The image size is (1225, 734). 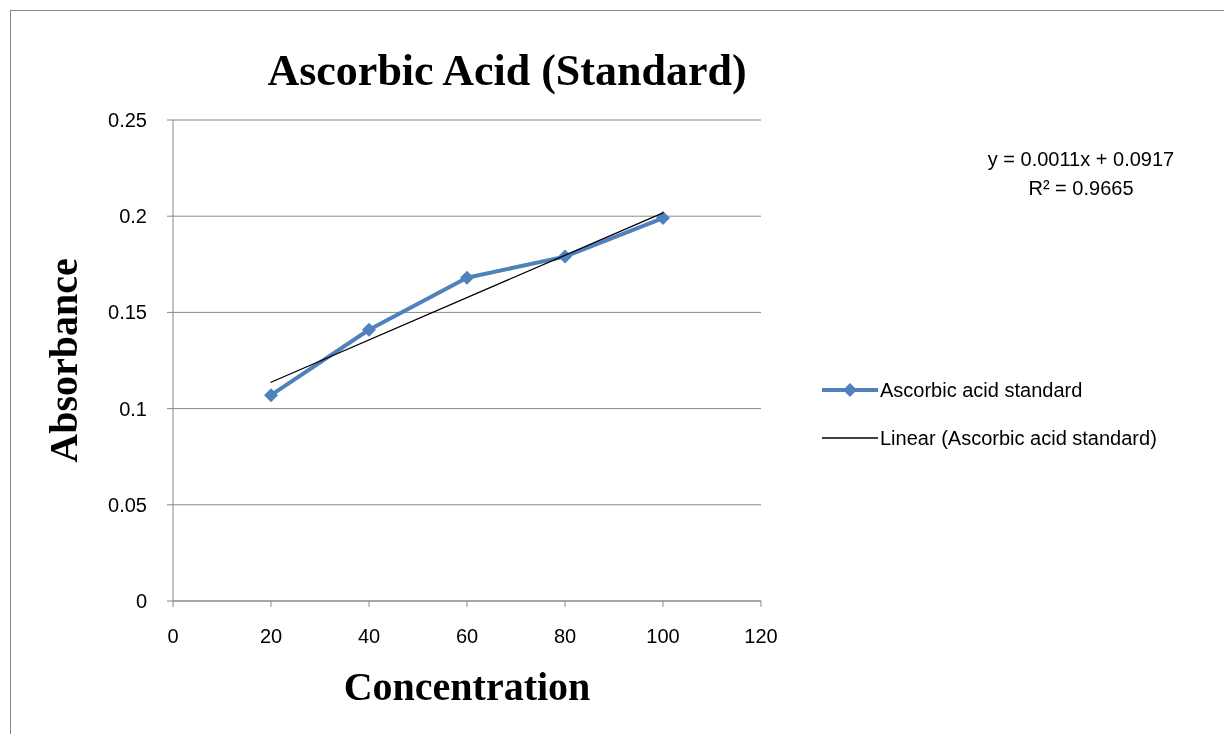 I want to click on y-tick-label: 0.1, so click(x=133, y=408).